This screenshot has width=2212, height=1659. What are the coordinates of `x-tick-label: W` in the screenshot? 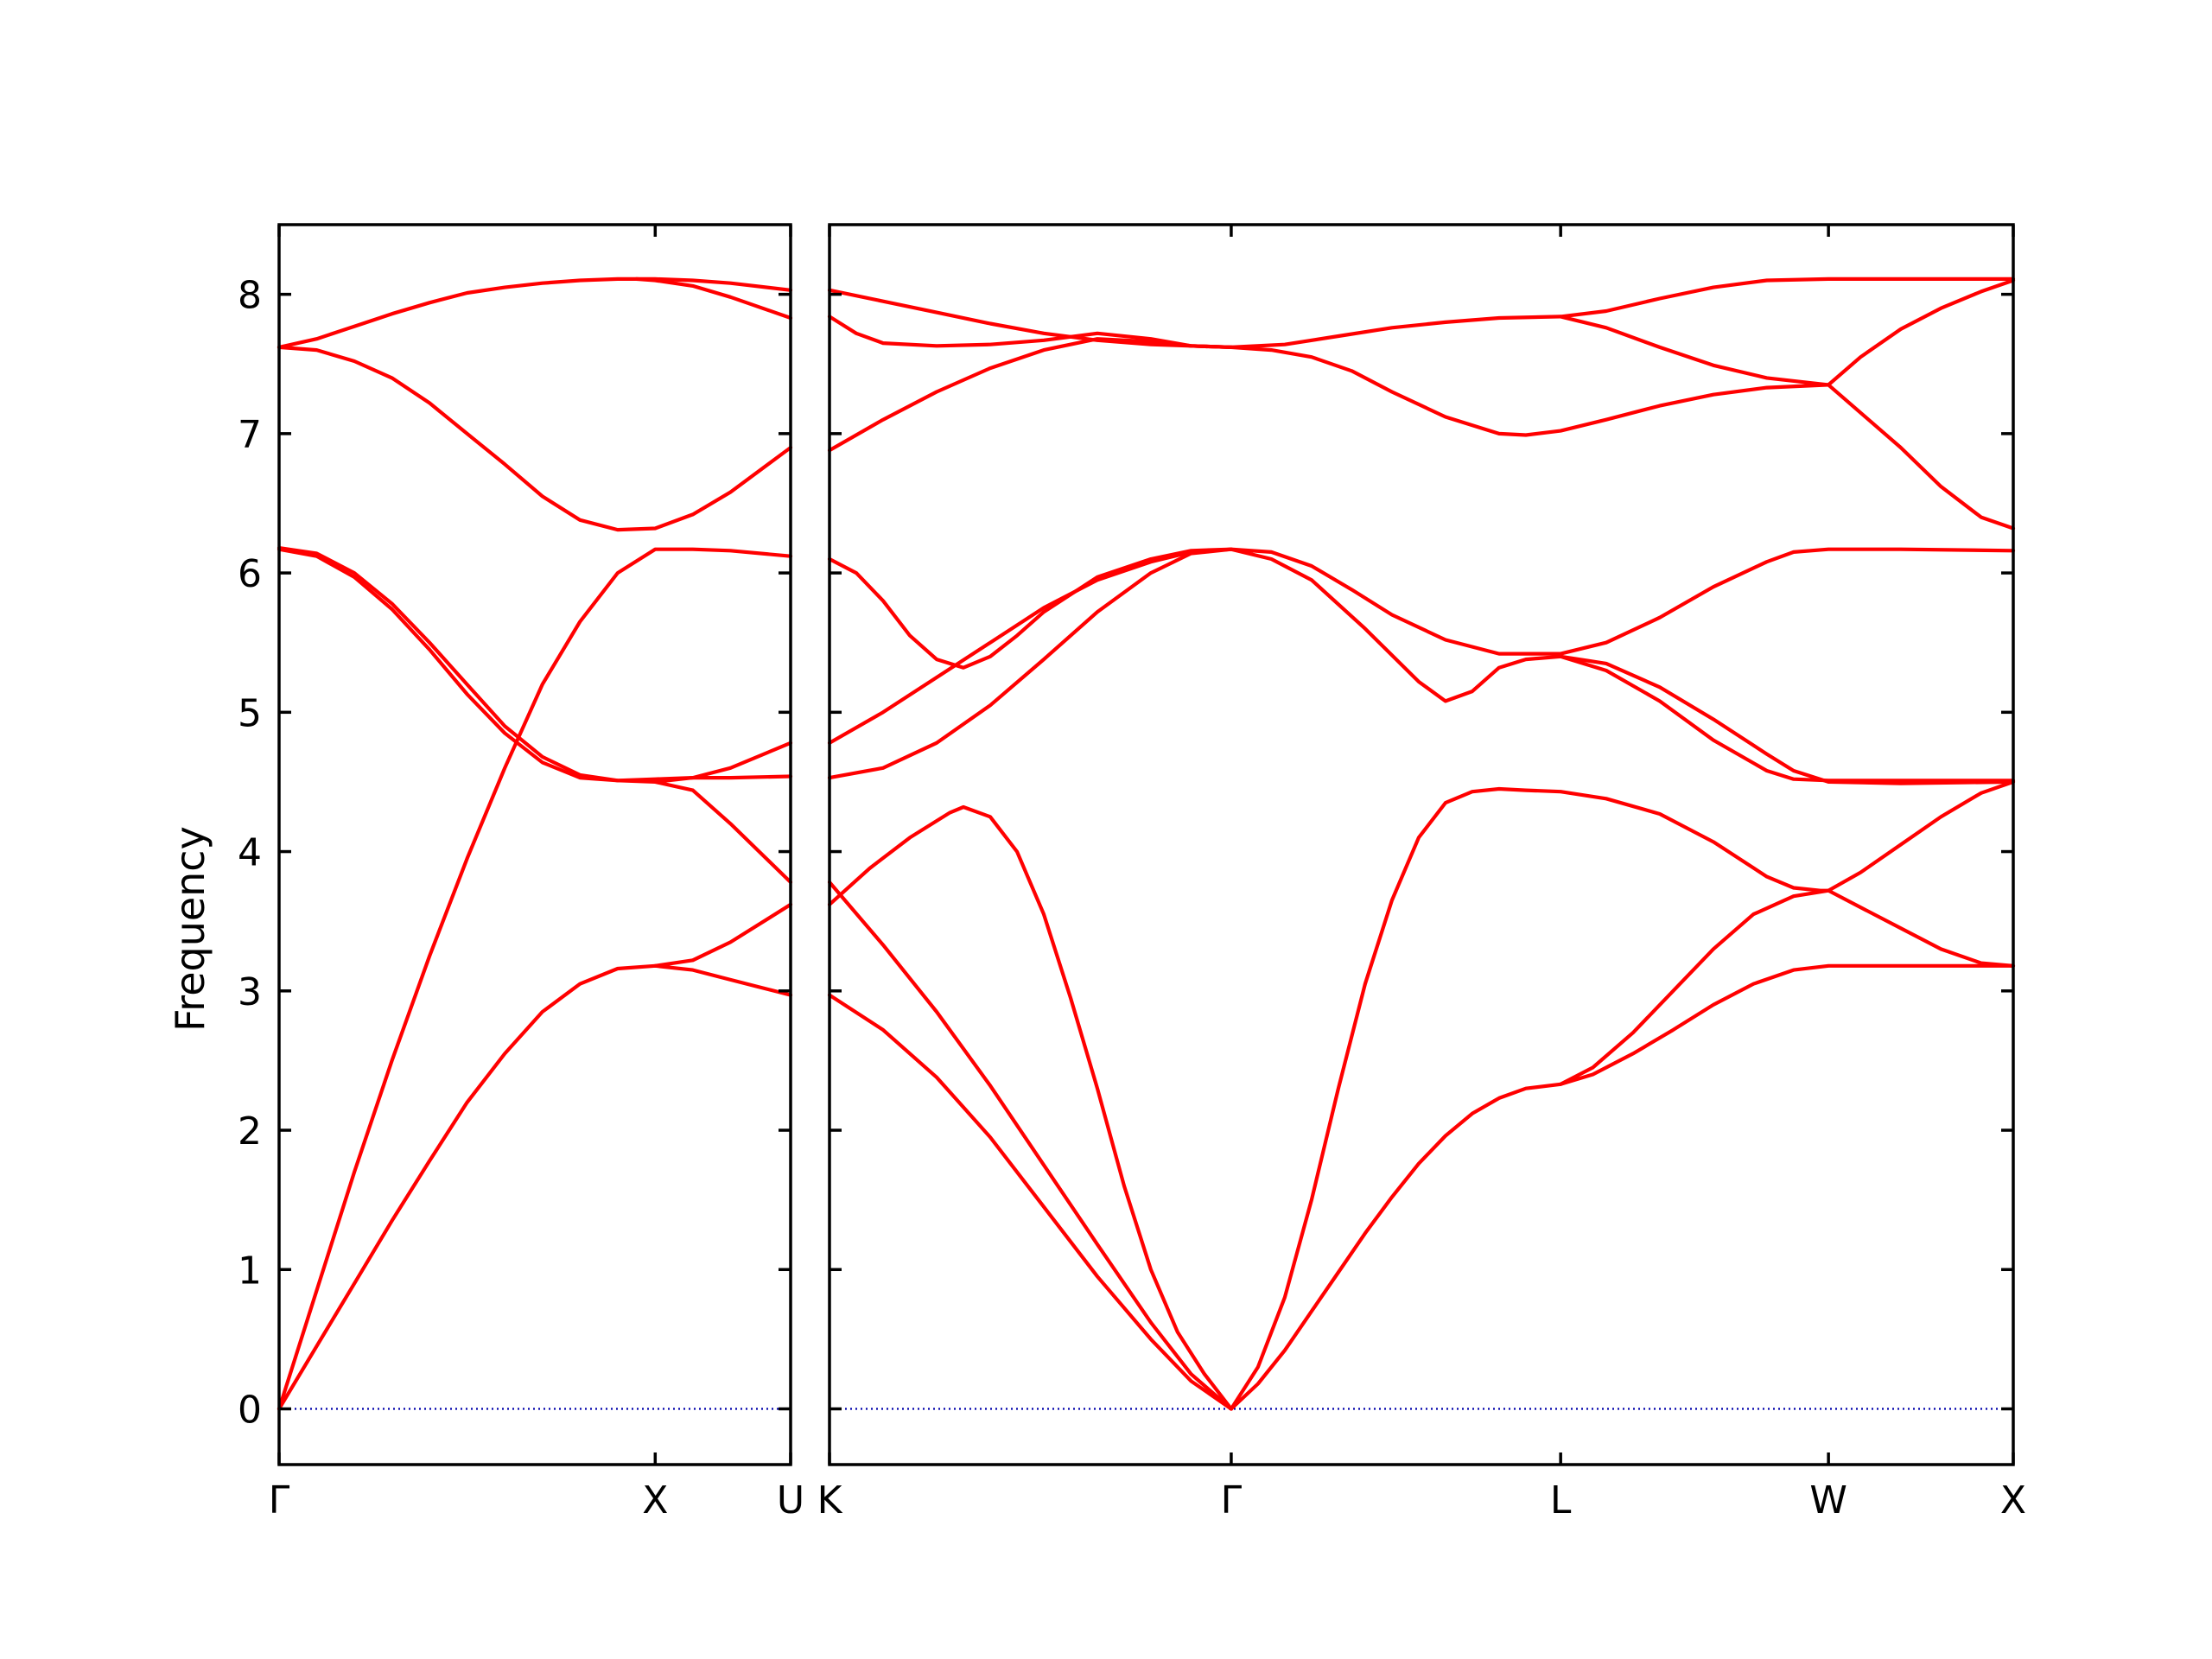 It's located at (1828, 1500).